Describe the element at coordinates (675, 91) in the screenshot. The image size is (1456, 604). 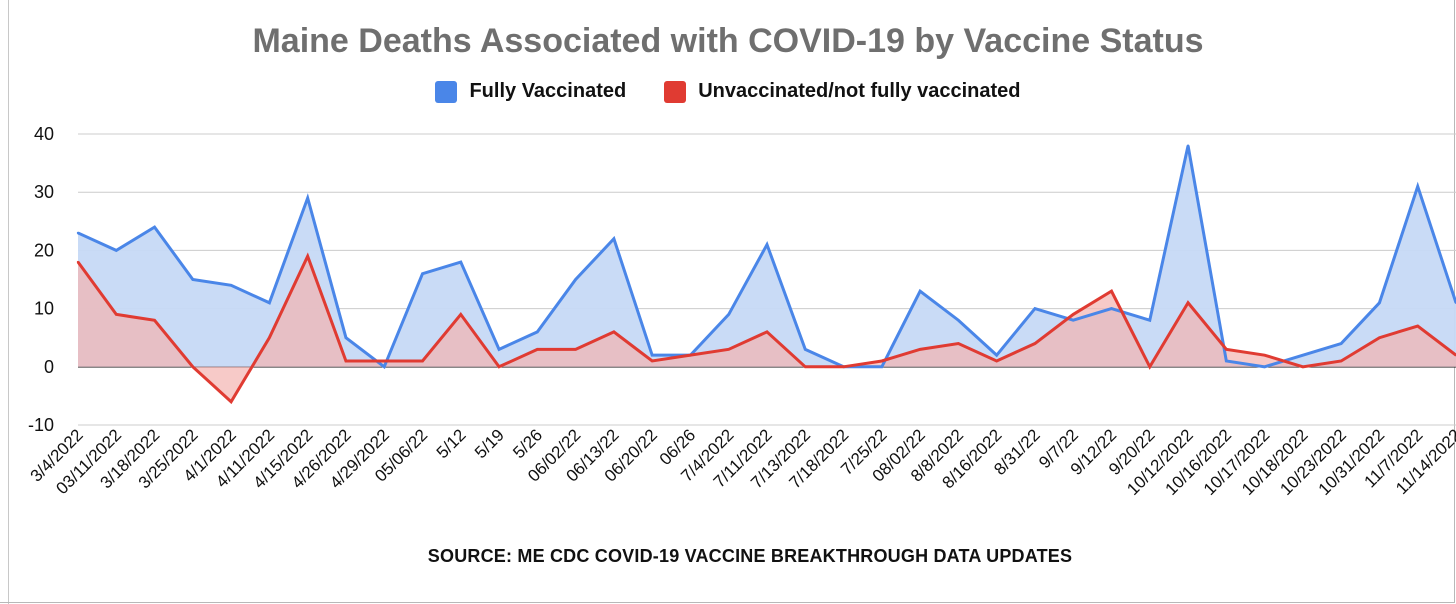
I see `legend-swatch-red` at that location.